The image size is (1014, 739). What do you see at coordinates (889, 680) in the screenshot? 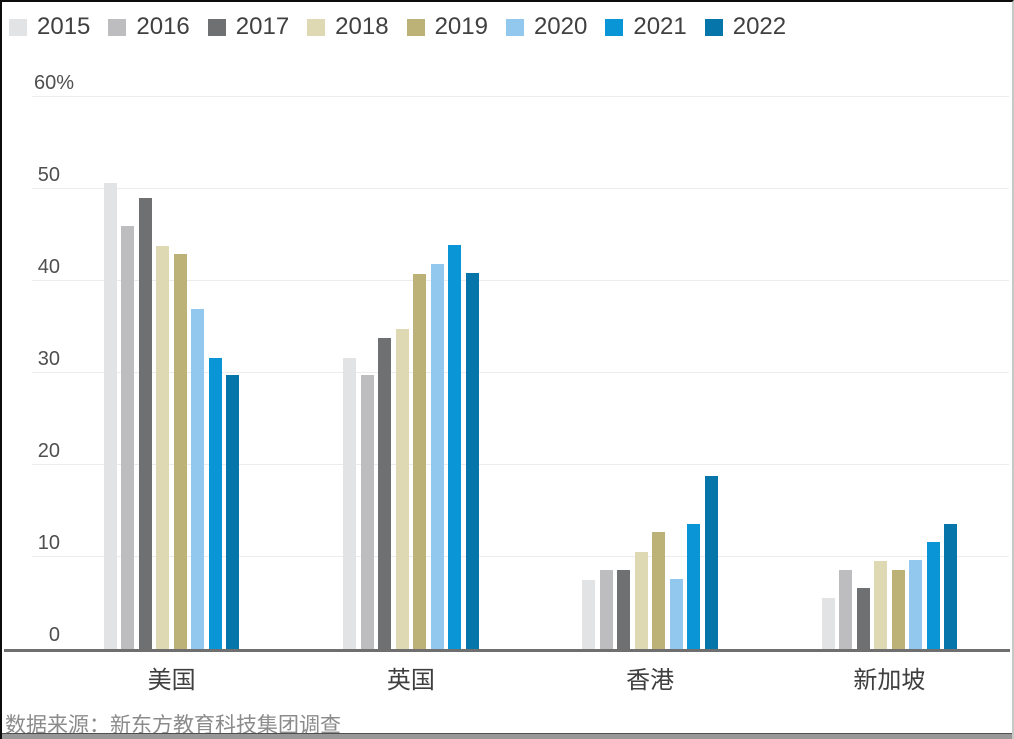
I see `x-axis-label-新加坡: 新加坡` at bounding box center [889, 680].